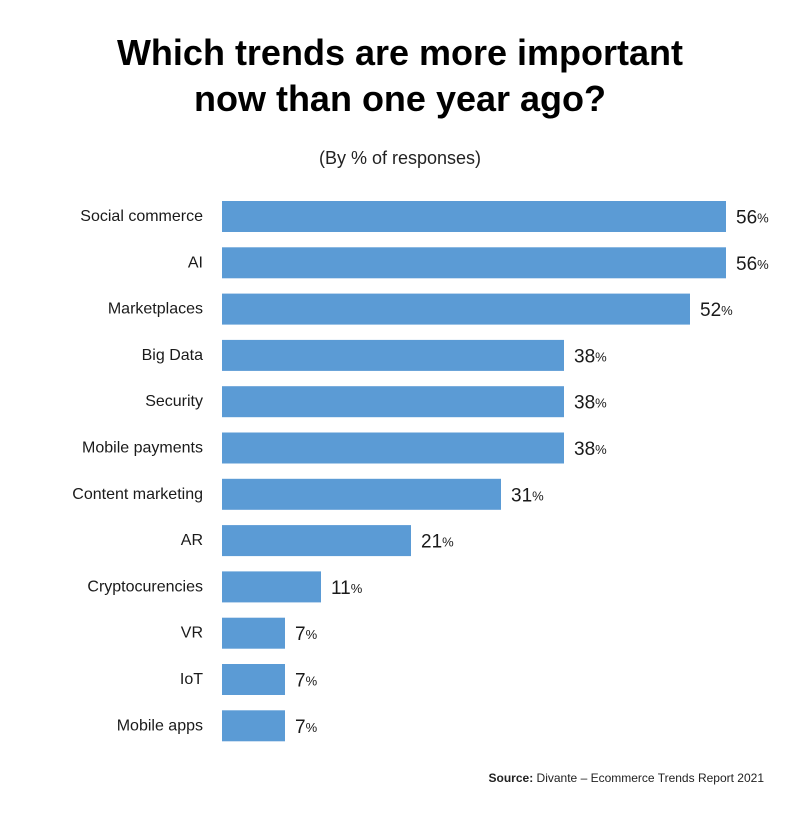  I want to click on bar-vr, so click(253, 633).